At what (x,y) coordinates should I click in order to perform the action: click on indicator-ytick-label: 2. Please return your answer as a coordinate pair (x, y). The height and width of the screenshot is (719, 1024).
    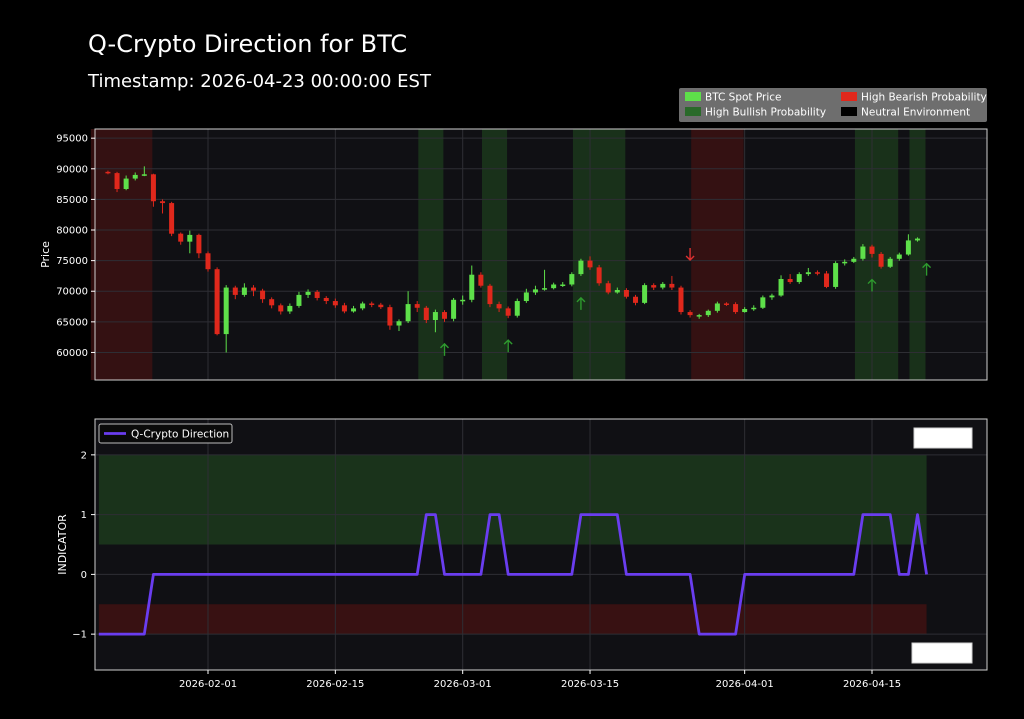
    Looking at the image, I should click on (84, 455).